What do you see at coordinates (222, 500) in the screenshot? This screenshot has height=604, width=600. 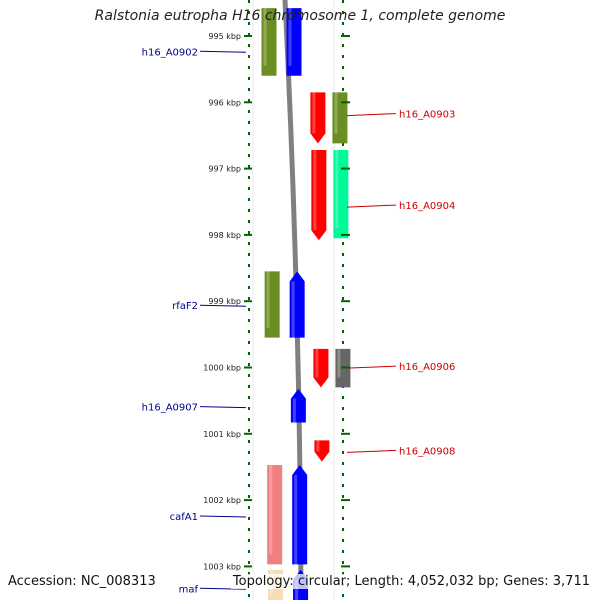 I see `ruler-label: 1002 kbp` at bounding box center [222, 500].